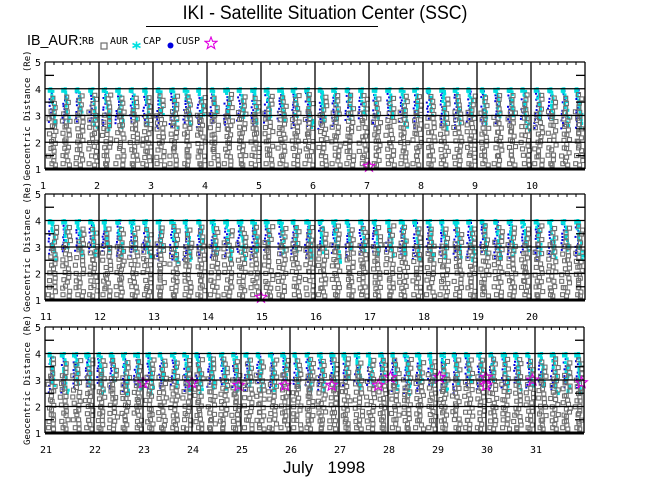 Image resolution: width=650 pixels, height=500 pixels. I want to click on x-tick-label: 8, so click(421, 186).